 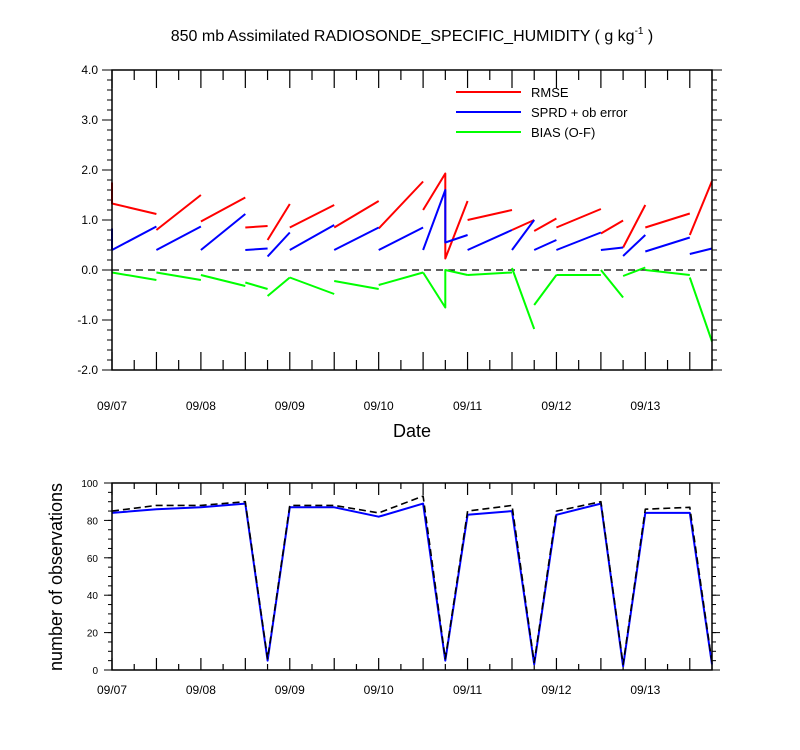 I want to click on chart-title-end: ), so click(x=648, y=36).